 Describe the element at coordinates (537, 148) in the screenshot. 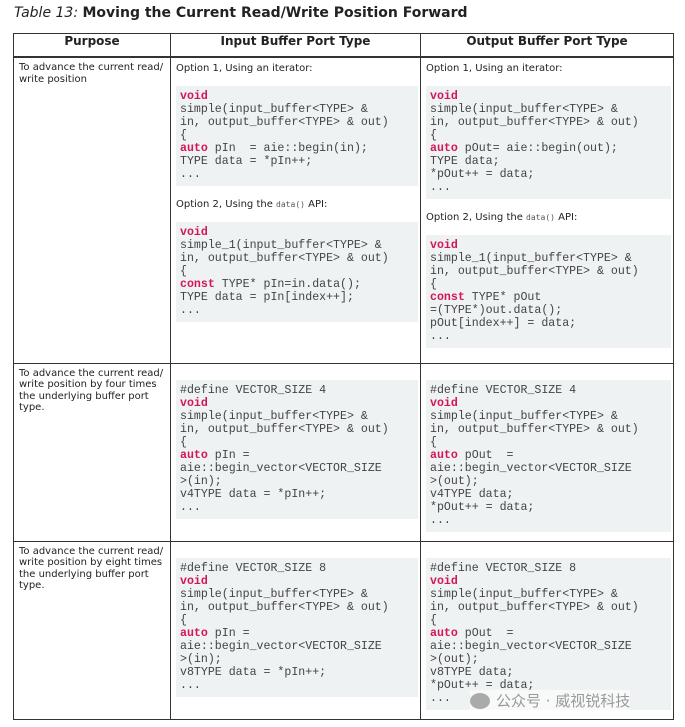

I see `code-text: pOut= aie::begin(out);` at that location.